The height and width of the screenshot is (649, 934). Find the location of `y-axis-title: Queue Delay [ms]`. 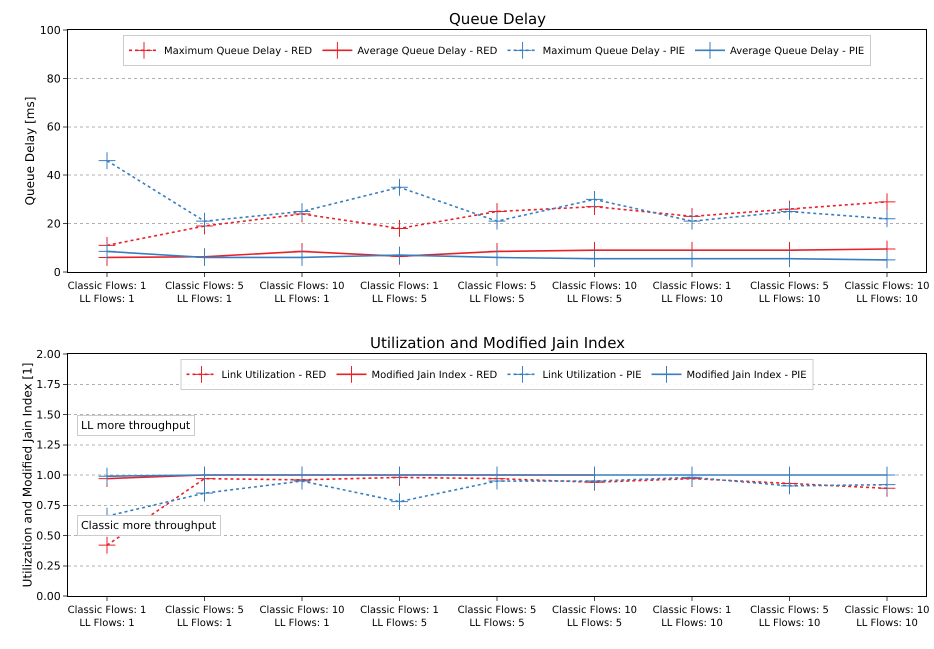

y-axis-title: Queue Delay [ms] is located at coordinates (30, 151).